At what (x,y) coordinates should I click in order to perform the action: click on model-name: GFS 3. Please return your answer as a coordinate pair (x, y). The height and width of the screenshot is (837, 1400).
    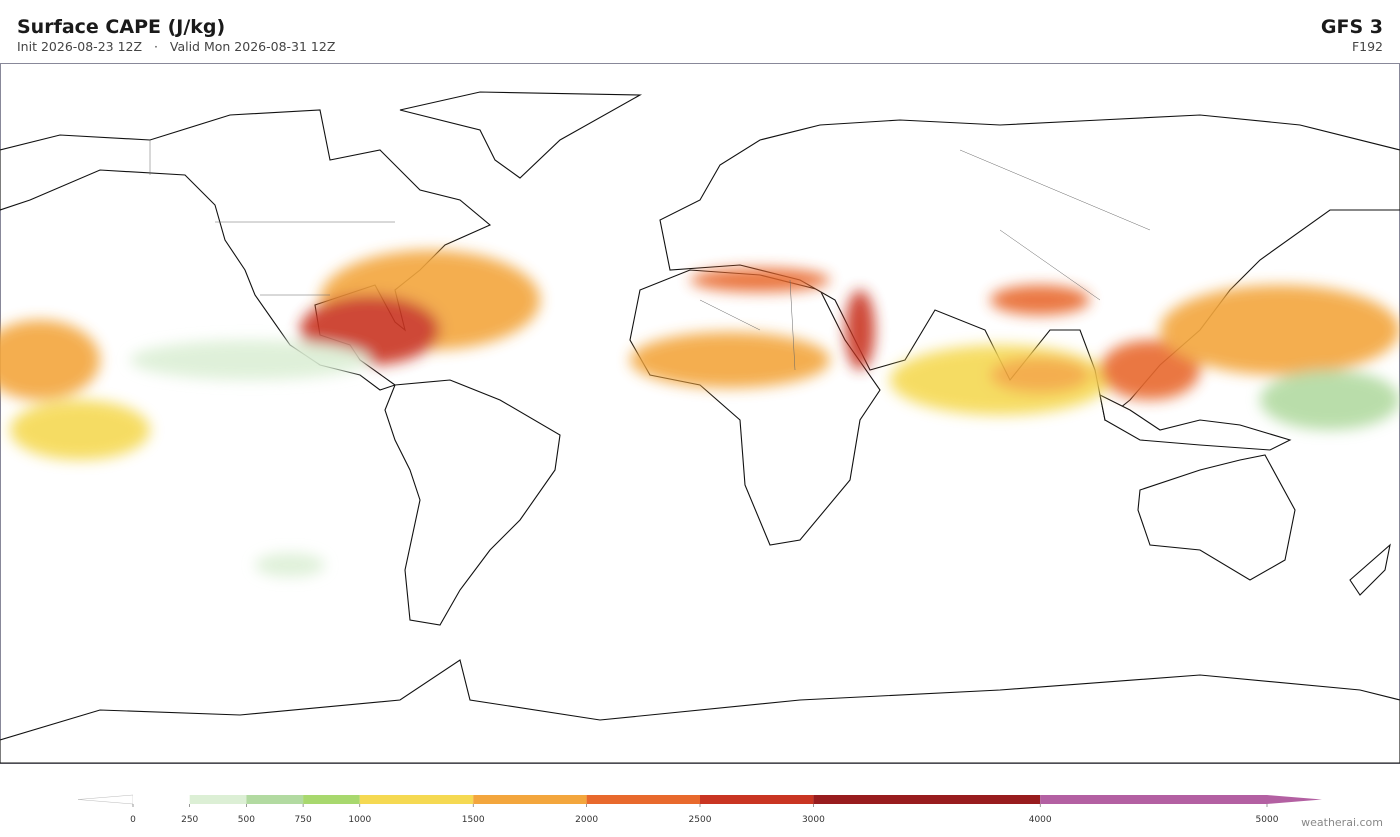
    Looking at the image, I should click on (1351, 27).